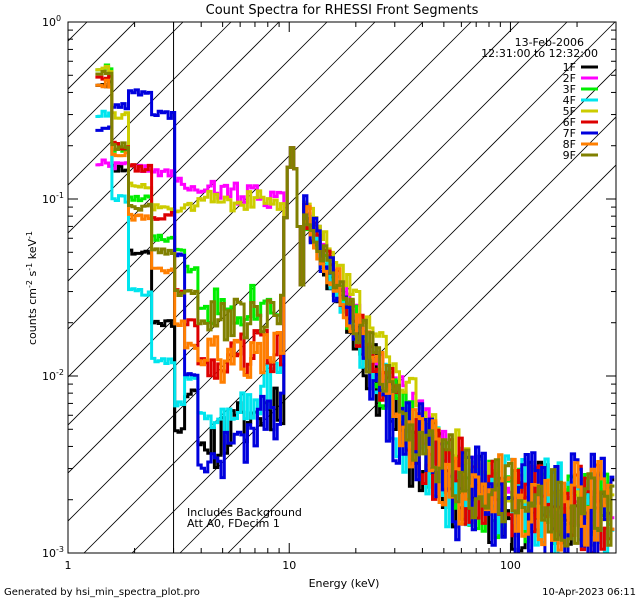 Image resolution: width=640 pixels, height=600 pixels. I want to click on legend-label-9F: 9F, so click(569, 155).